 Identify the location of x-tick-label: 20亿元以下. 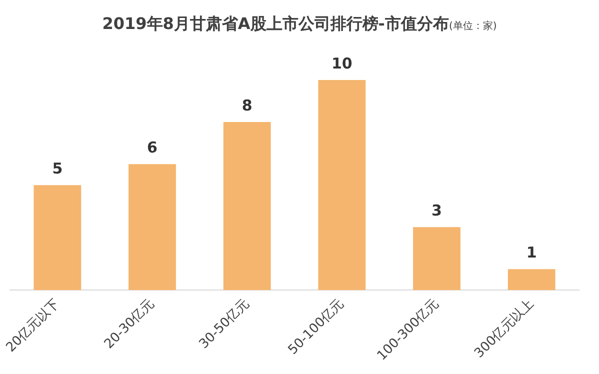
(33, 326).